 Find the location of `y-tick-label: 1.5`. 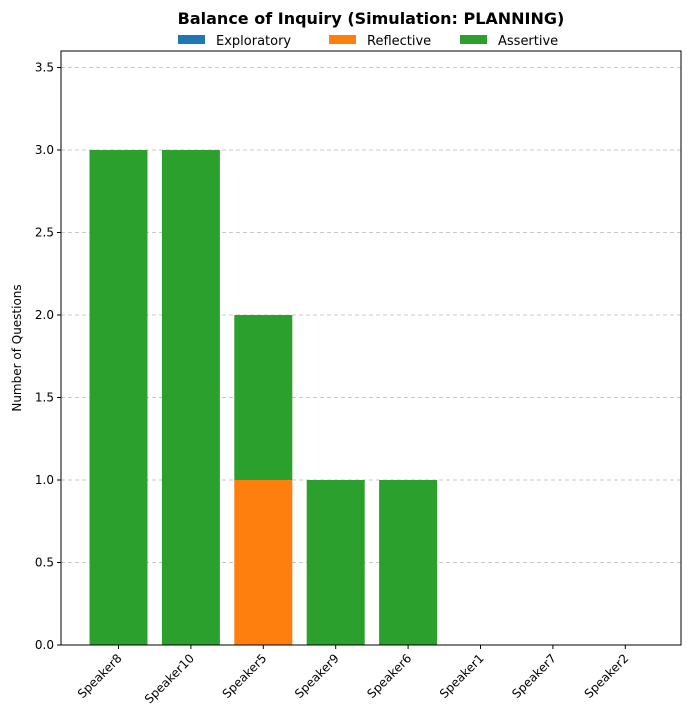

y-tick-label: 1.5 is located at coordinates (44, 398).